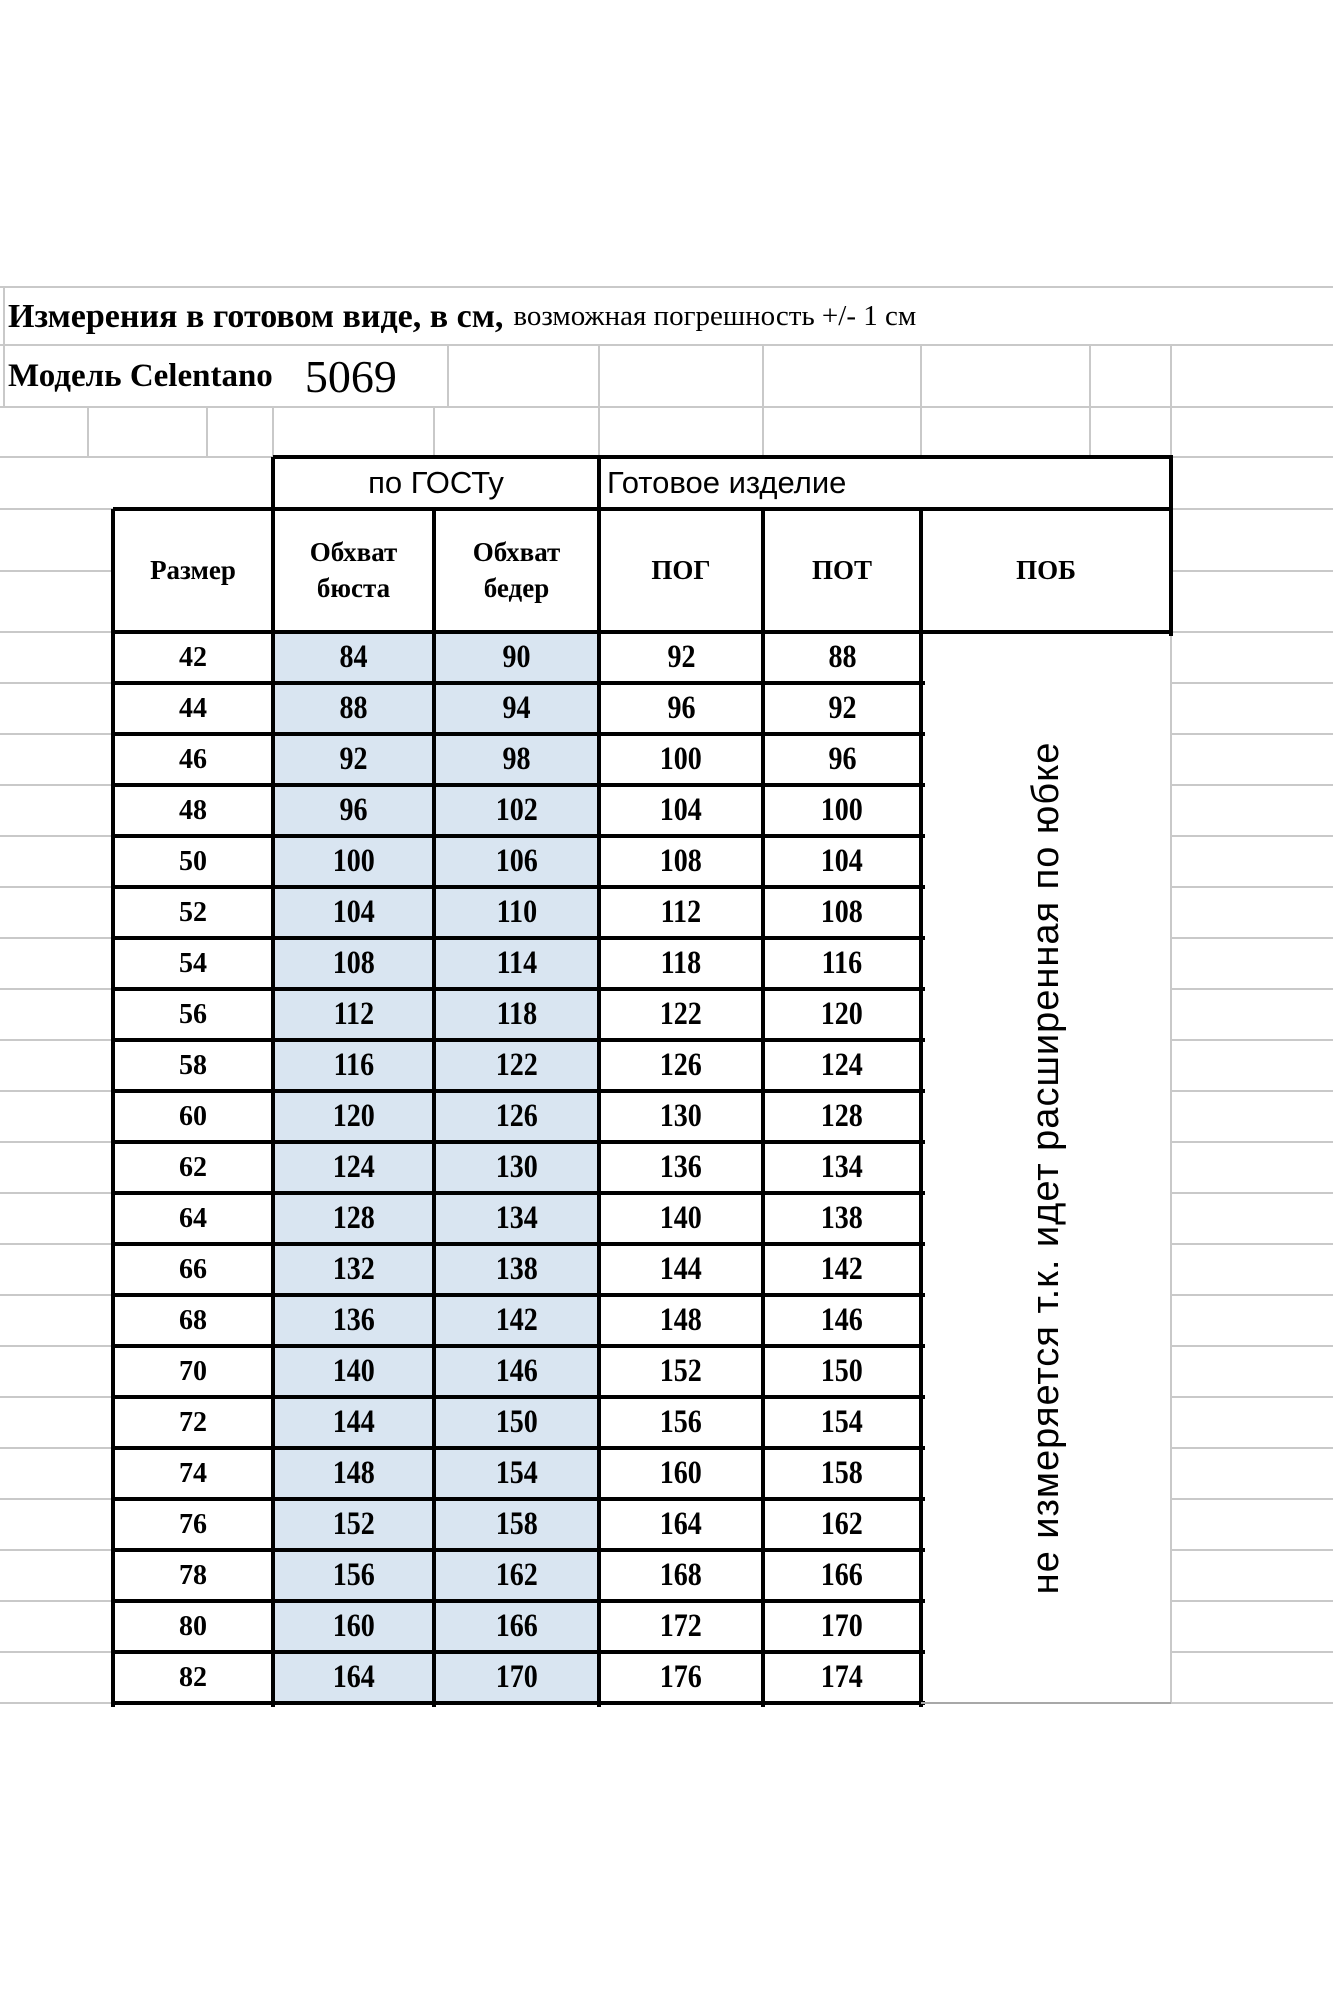  What do you see at coordinates (353, 708) in the screenshot?
I see `measure-value: 88` at bounding box center [353, 708].